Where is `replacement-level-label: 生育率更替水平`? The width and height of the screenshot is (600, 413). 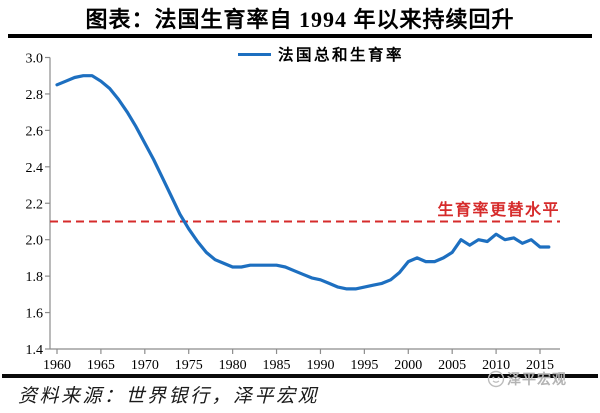
replacement-level-label: 生育率更替水平 is located at coordinates (498, 210).